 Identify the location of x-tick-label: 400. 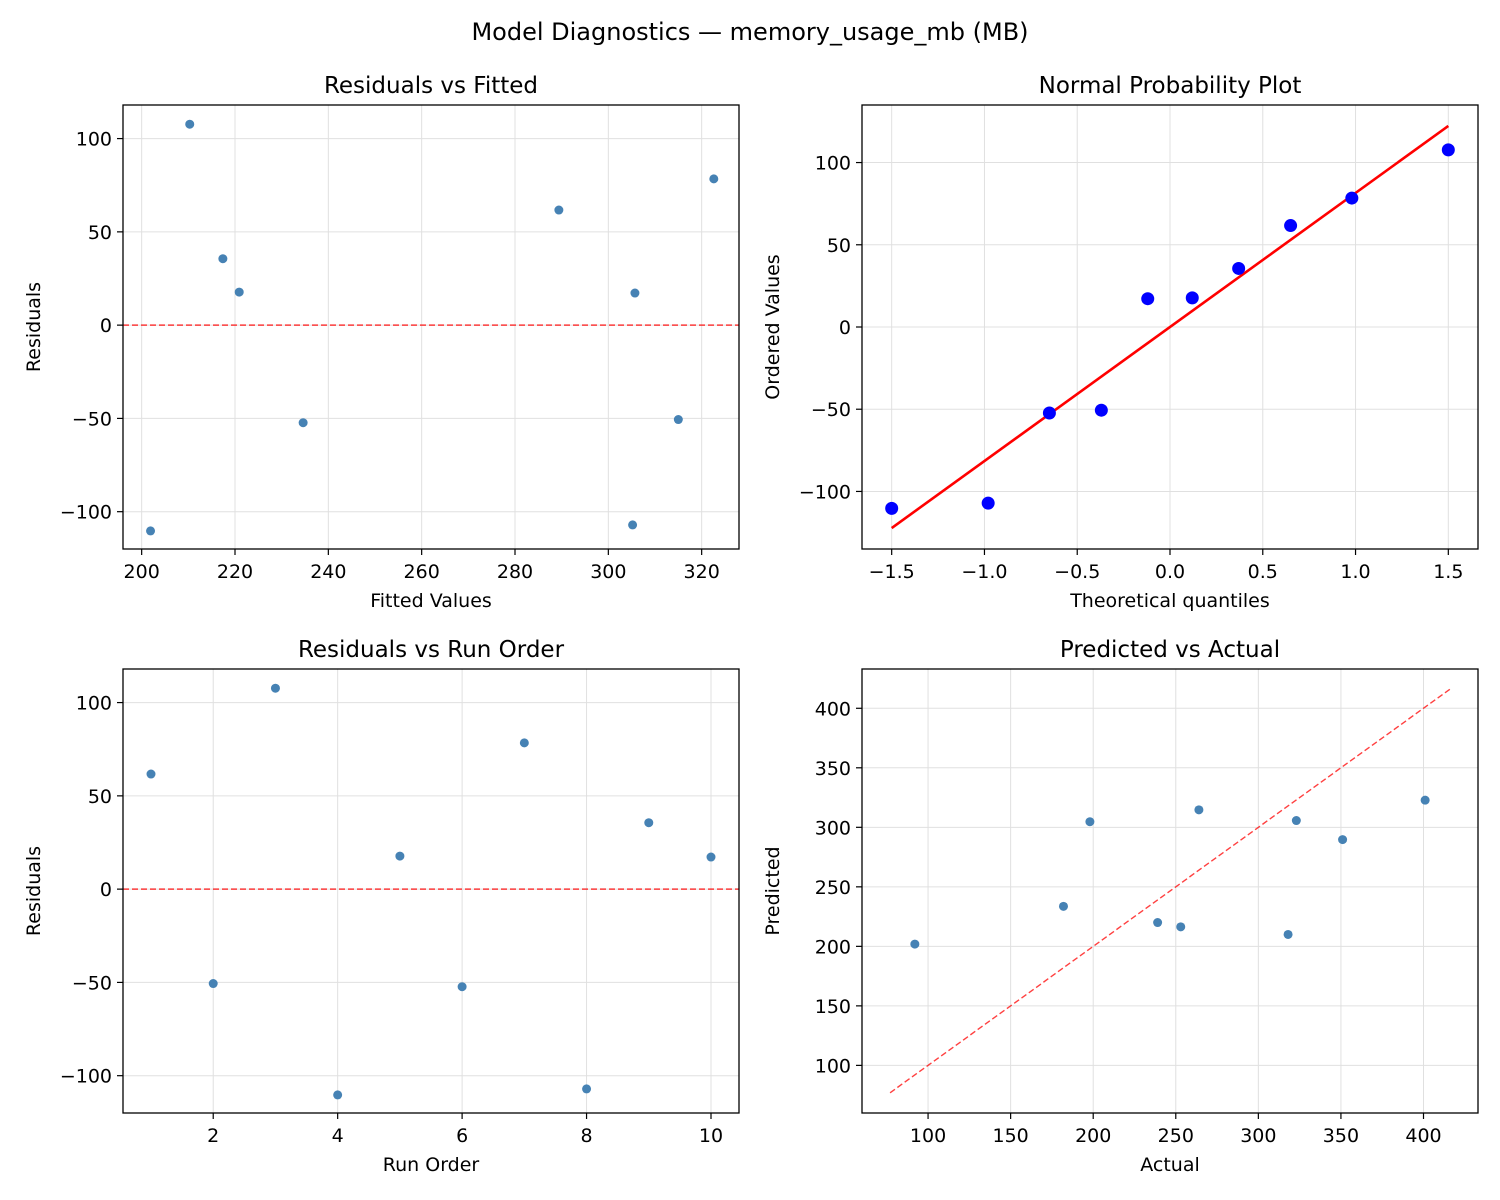
(1423, 1136).